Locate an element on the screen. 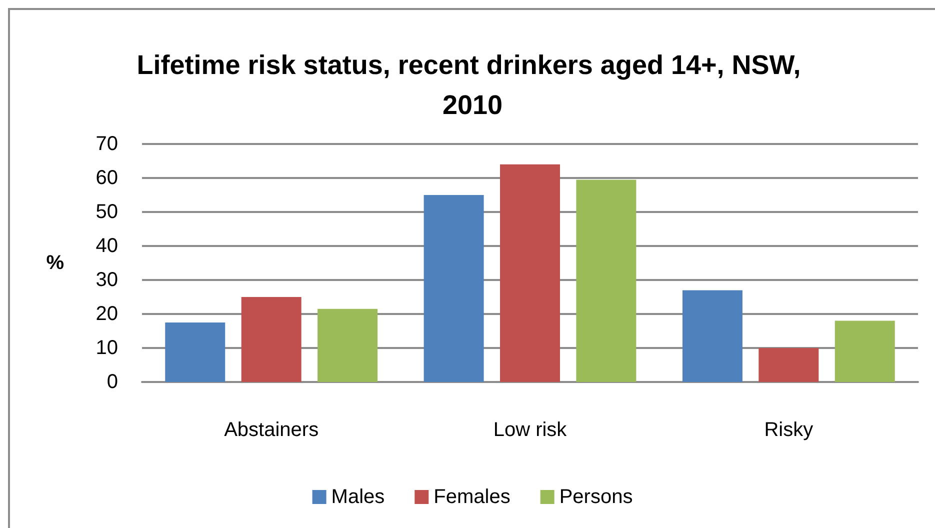 This screenshot has width=935, height=528. y-tick-label: 10 is located at coordinates (107, 348).